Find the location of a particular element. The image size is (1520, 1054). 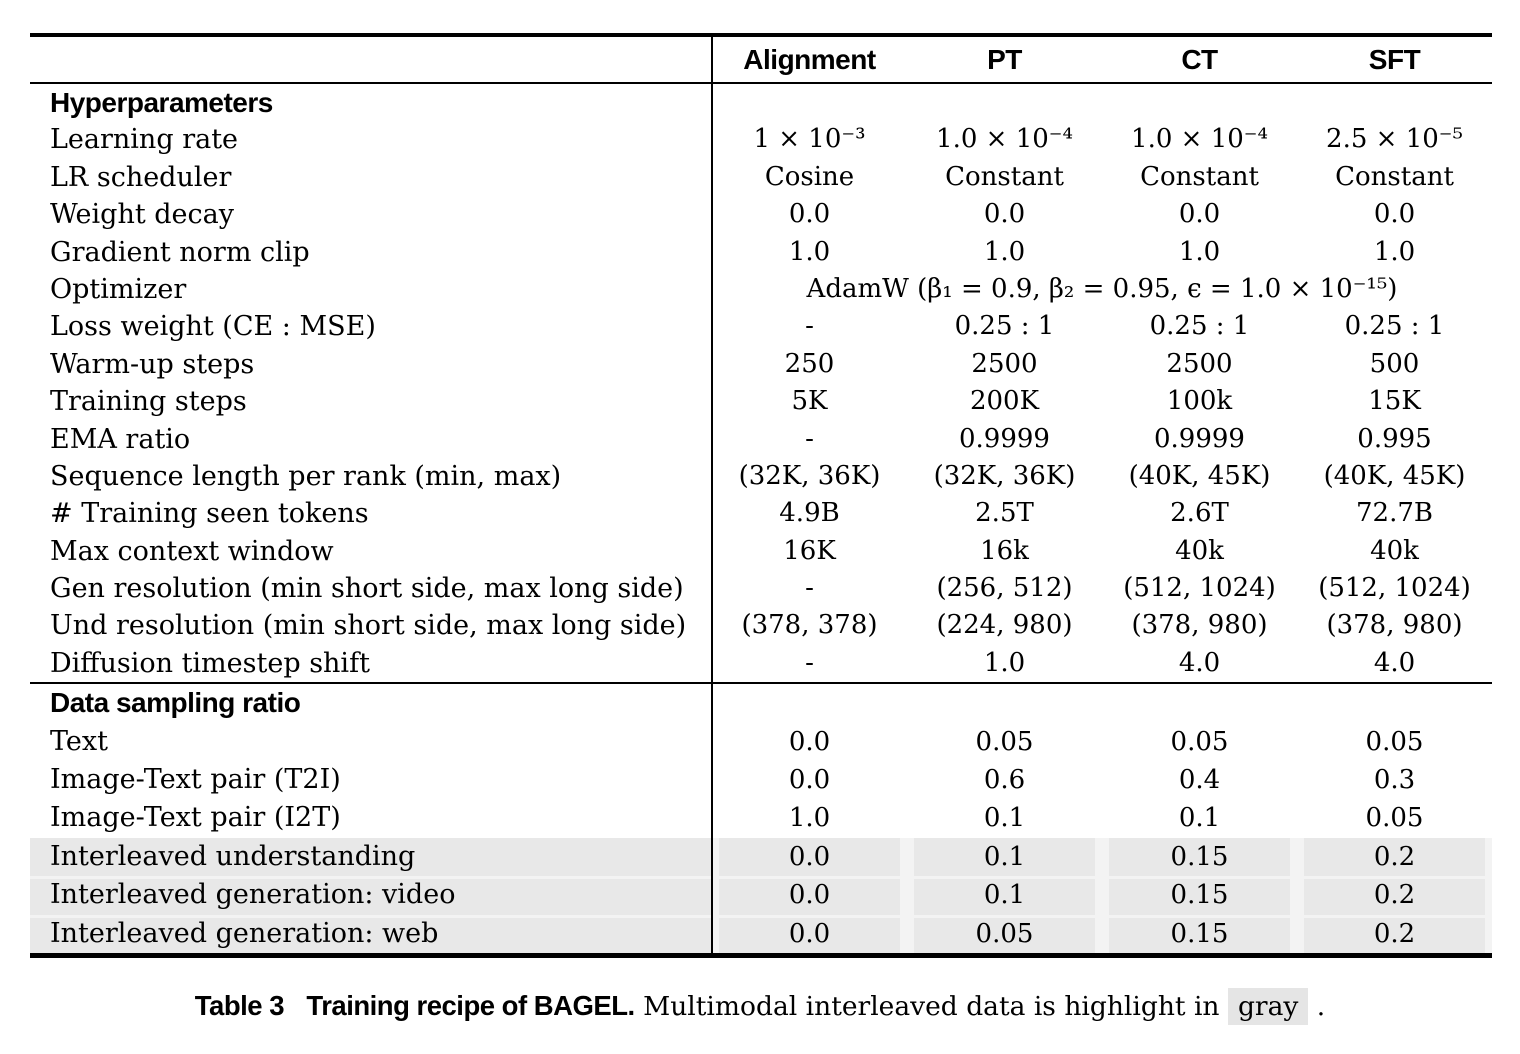

column-header-alignment: Alignment is located at coordinates (809, 59).